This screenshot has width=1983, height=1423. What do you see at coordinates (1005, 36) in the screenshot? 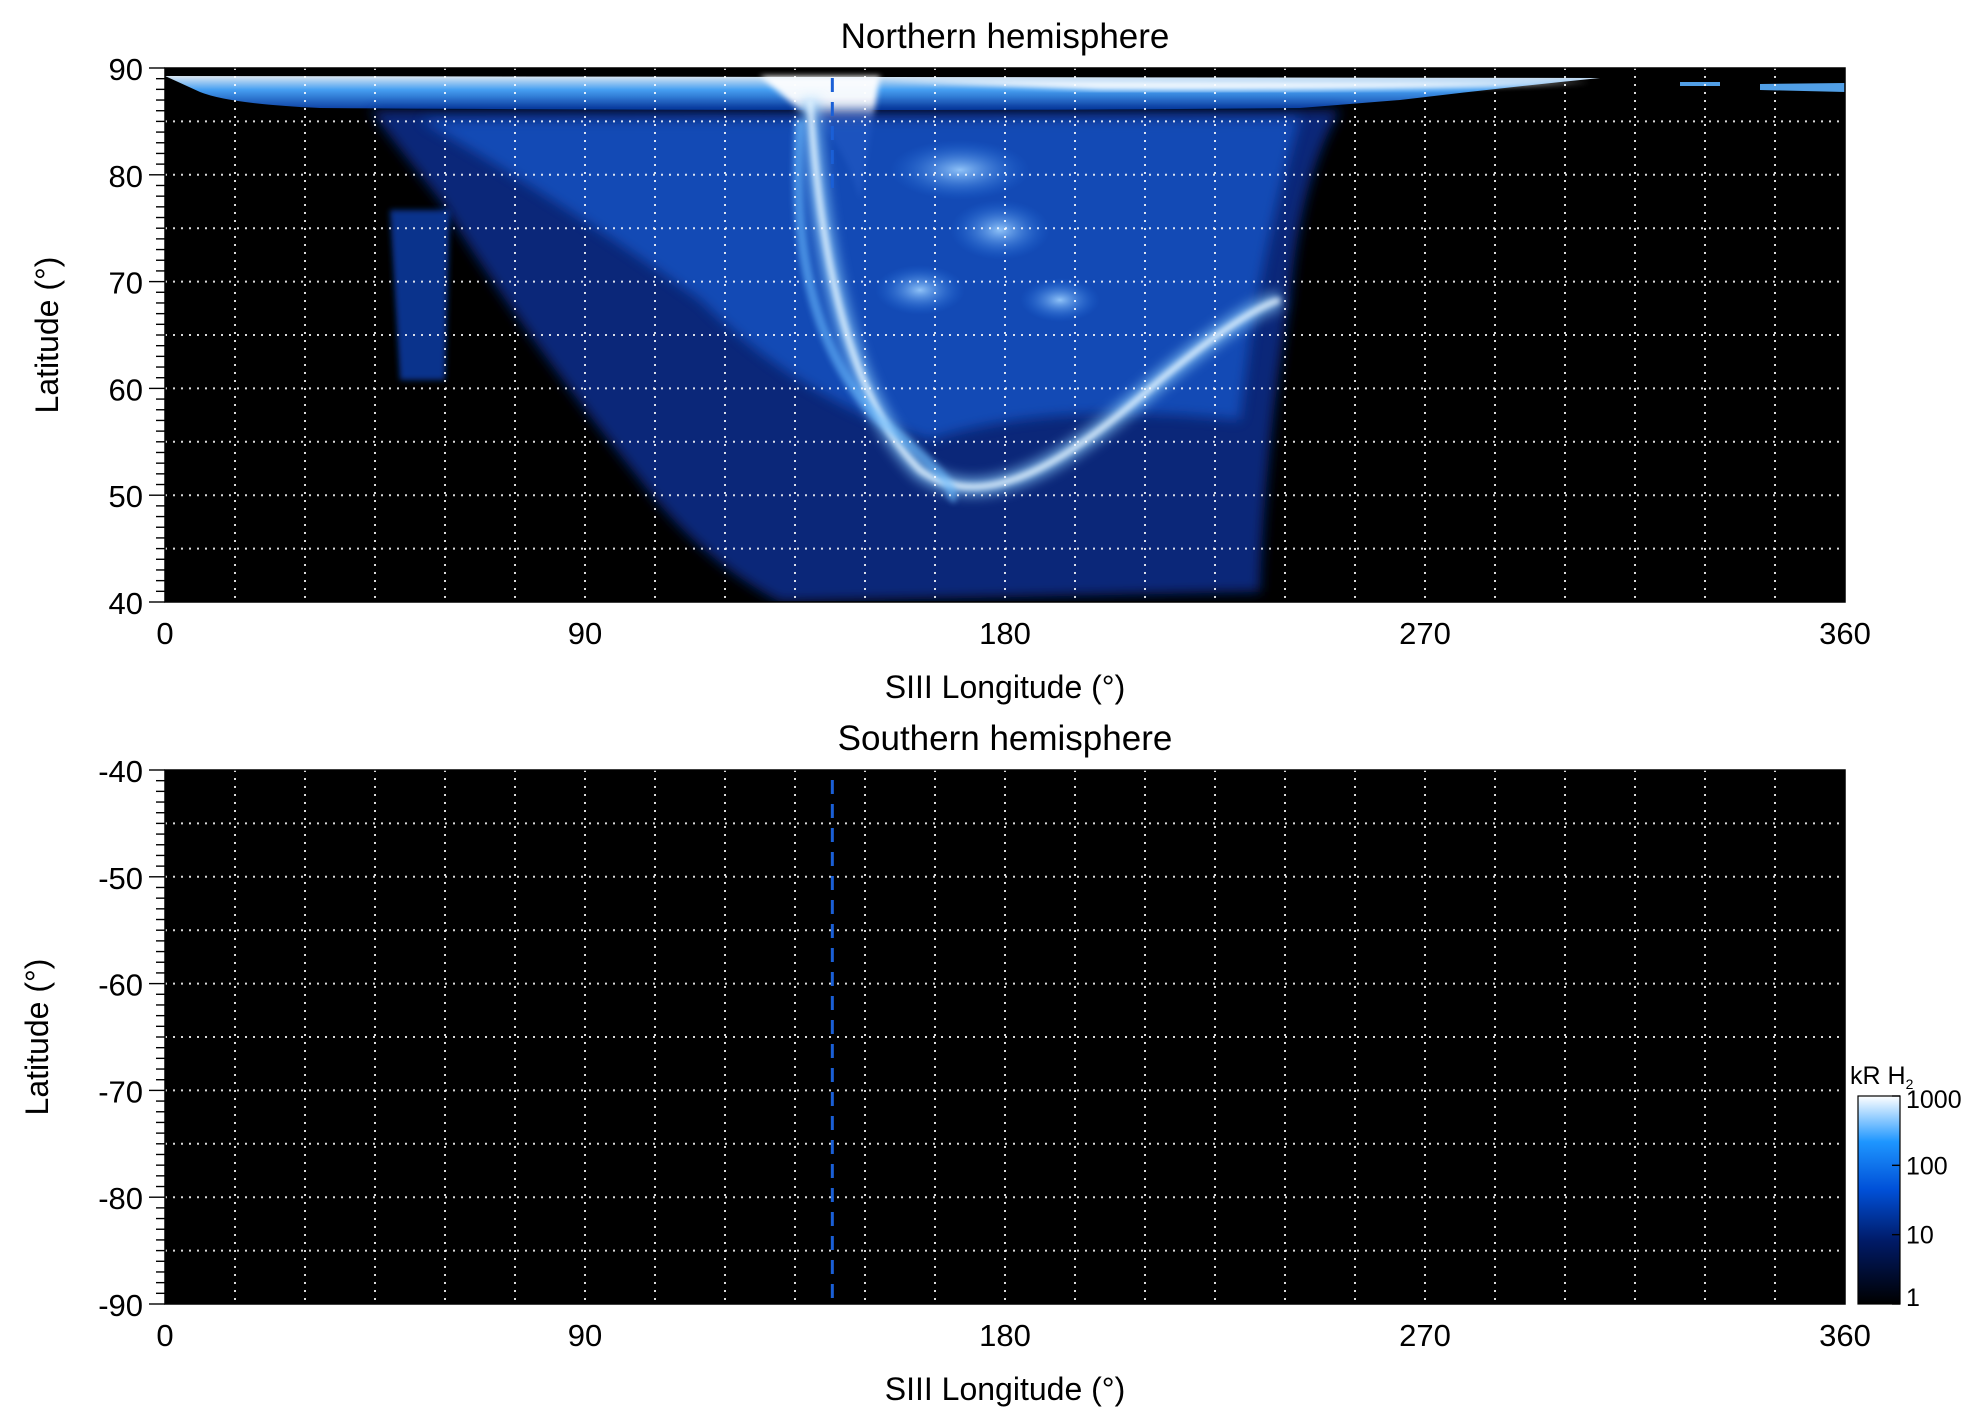
I see `northern-title: Northern hemisphere` at bounding box center [1005, 36].